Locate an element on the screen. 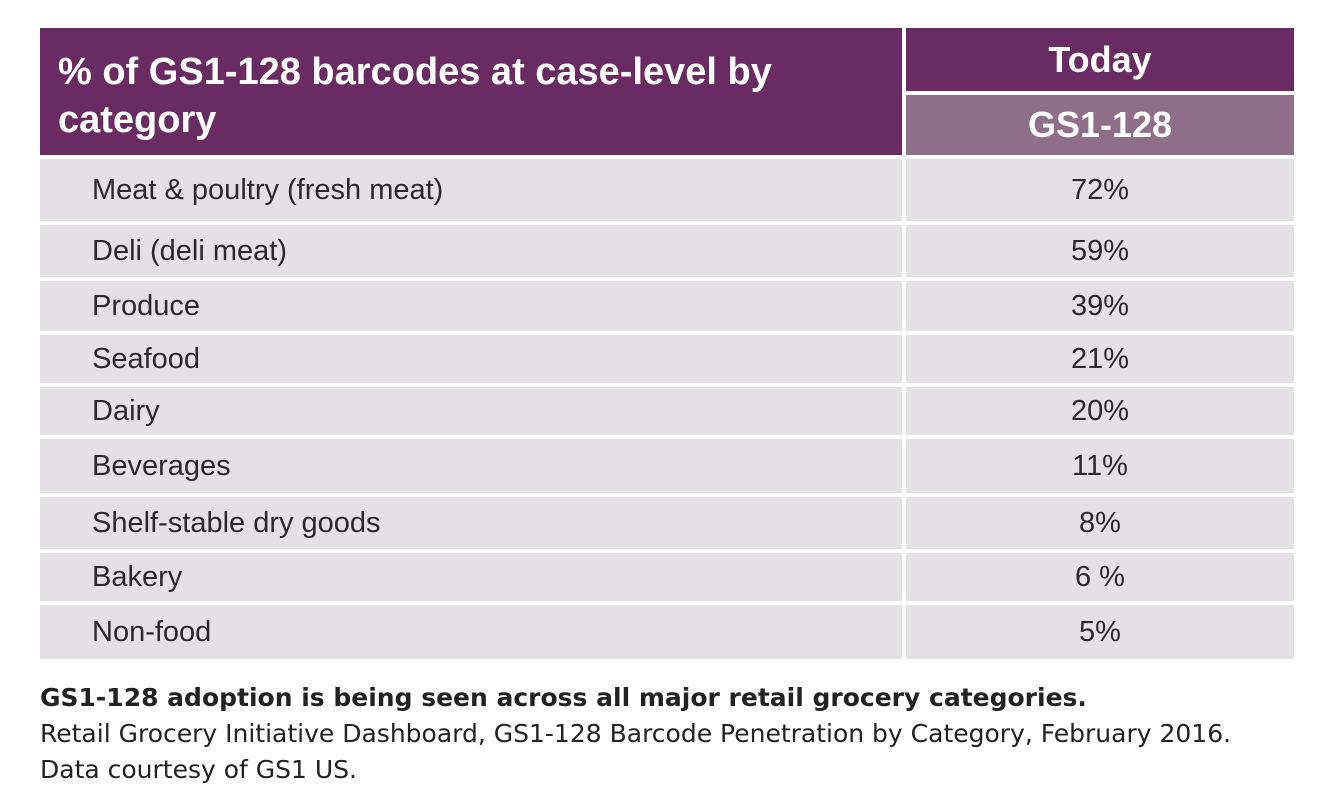 The width and height of the screenshot is (1340, 810). table-row: Deli (deli meat) 59% is located at coordinates (667, 251).